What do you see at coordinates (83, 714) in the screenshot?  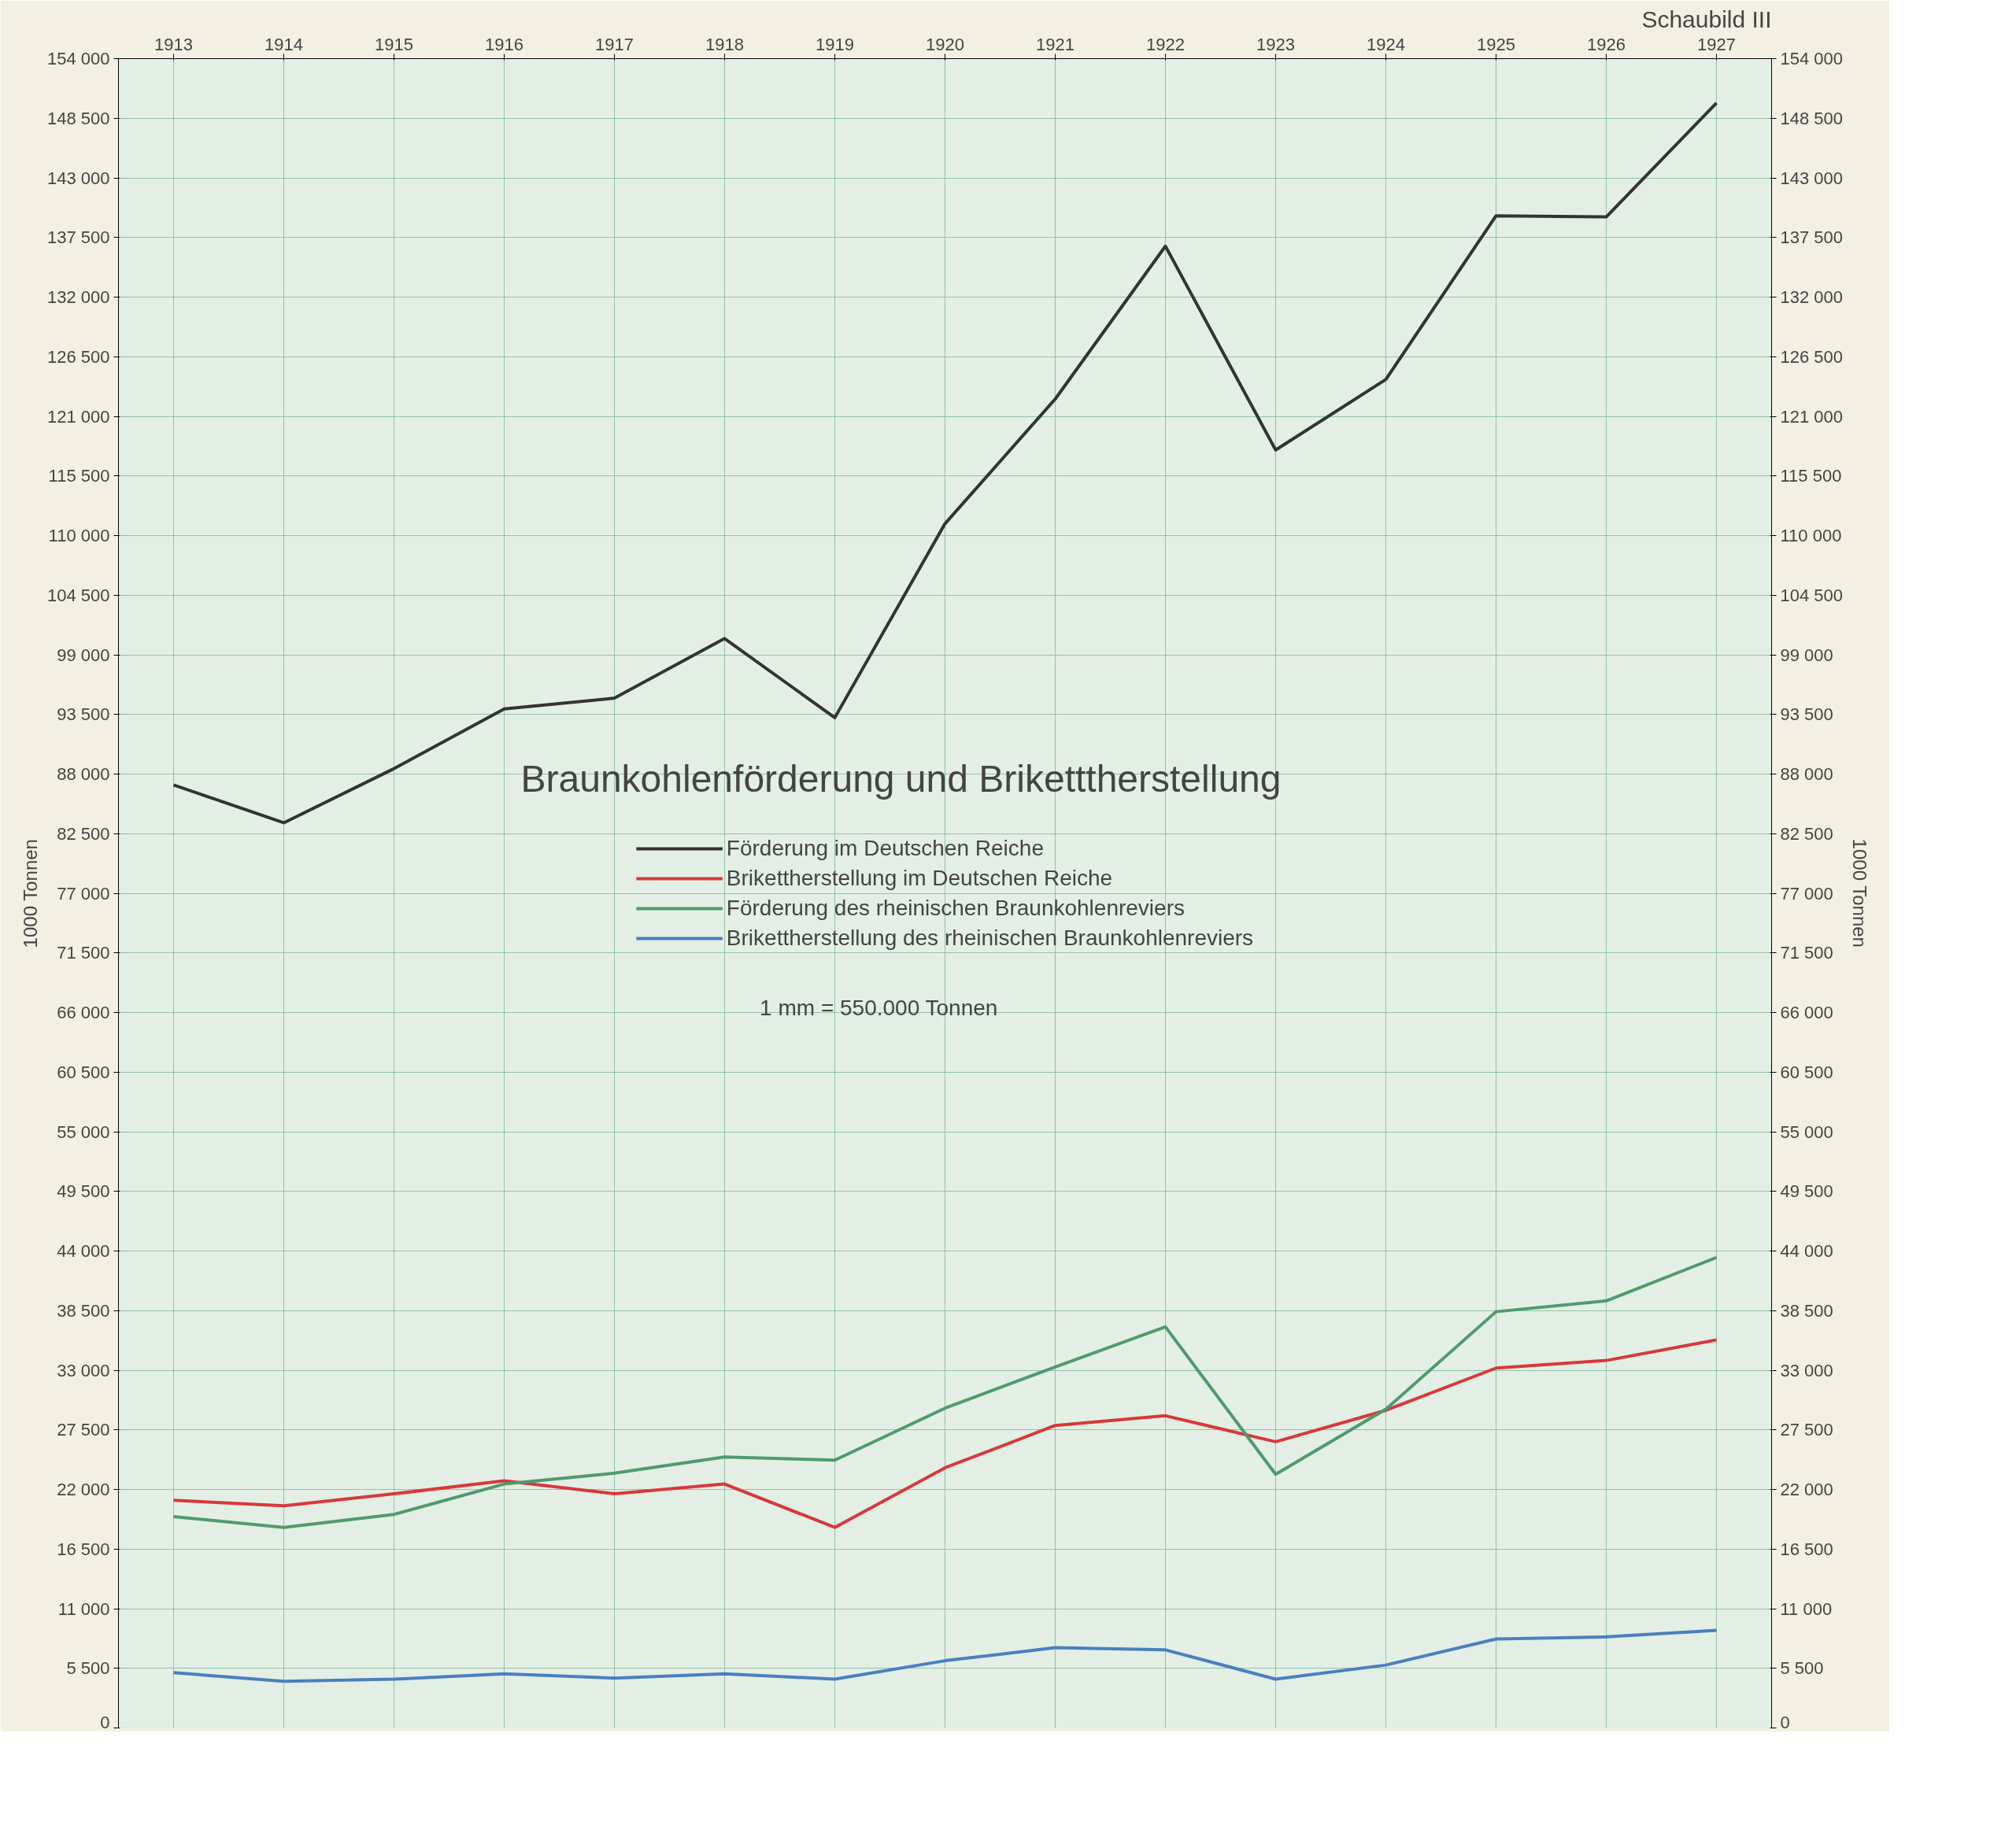 I see `y-tick-label: 93 500` at bounding box center [83, 714].